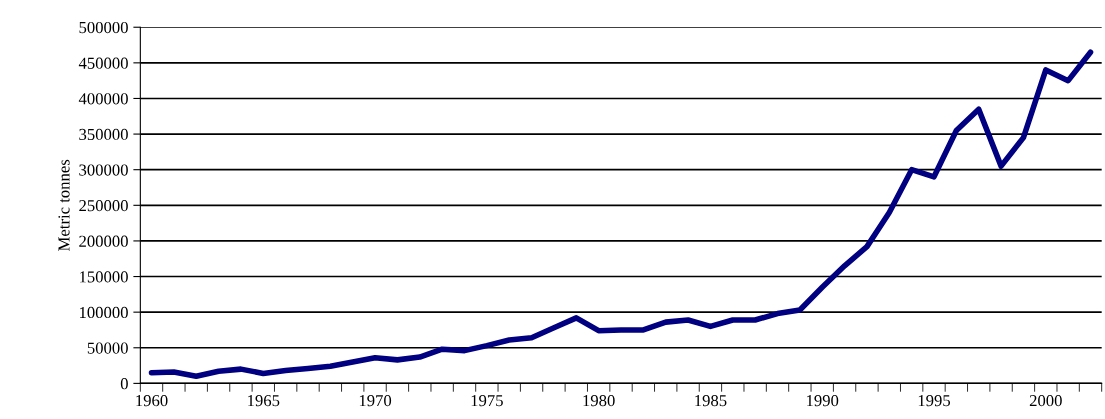 The width and height of the screenshot is (1105, 419). I want to click on x-tick-label: 1980, so click(599, 400).